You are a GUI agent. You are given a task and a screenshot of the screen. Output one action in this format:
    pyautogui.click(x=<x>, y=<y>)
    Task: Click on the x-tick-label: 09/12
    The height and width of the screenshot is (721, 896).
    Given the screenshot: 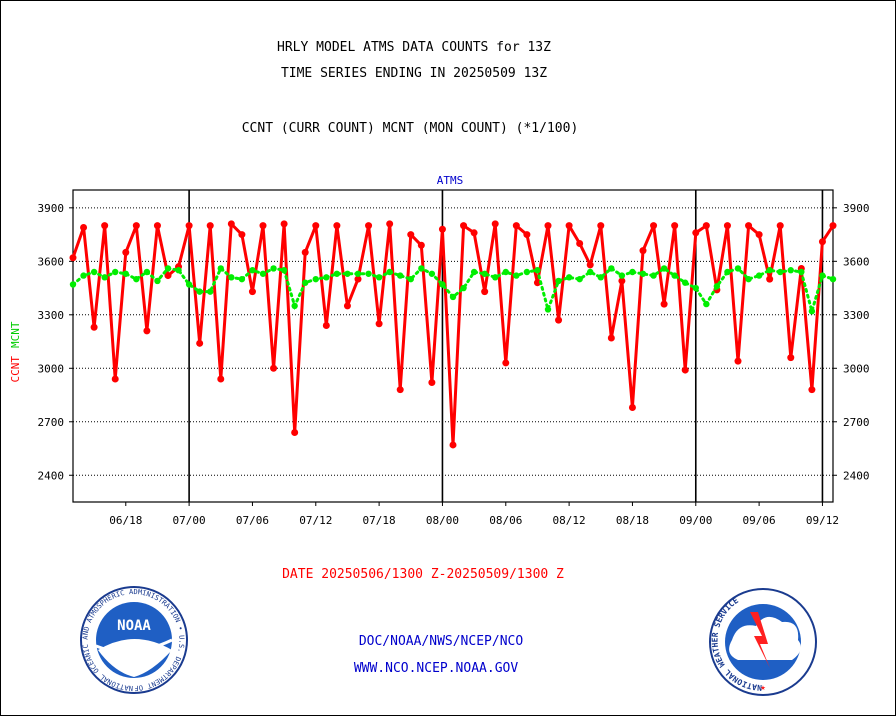 What is the action you would take?
    pyautogui.click(x=822, y=520)
    